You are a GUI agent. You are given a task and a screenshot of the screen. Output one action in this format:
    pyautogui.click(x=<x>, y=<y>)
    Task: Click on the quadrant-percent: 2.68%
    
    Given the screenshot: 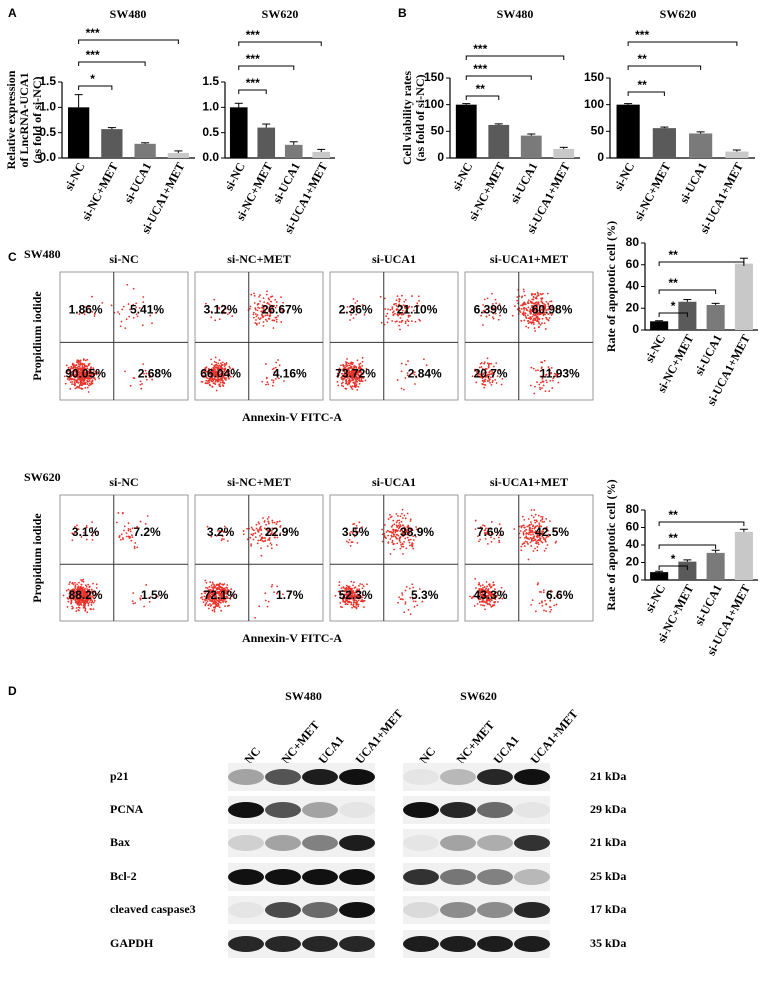 What is the action you would take?
    pyautogui.click(x=155, y=374)
    